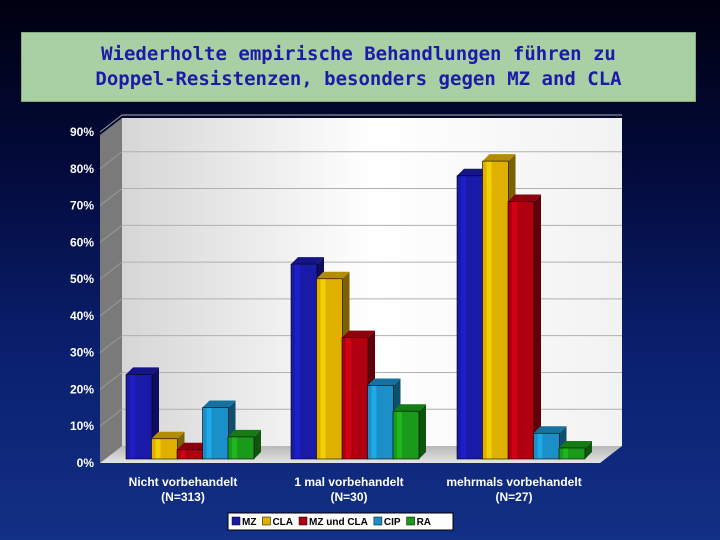  I want to click on y-tick-label: 0%, so click(86, 463).